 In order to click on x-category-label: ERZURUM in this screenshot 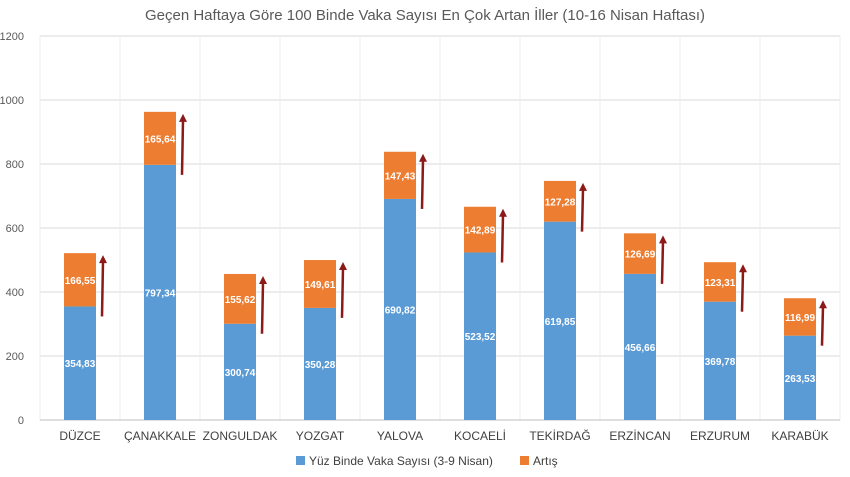, I will do `click(720, 436)`.